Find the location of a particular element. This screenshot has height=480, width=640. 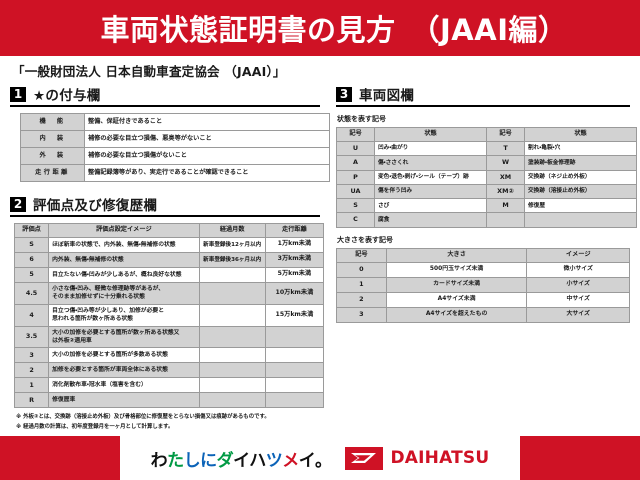

table-row: 外 装補修の必要な目立つ損傷がないこと is located at coordinates (175, 156).